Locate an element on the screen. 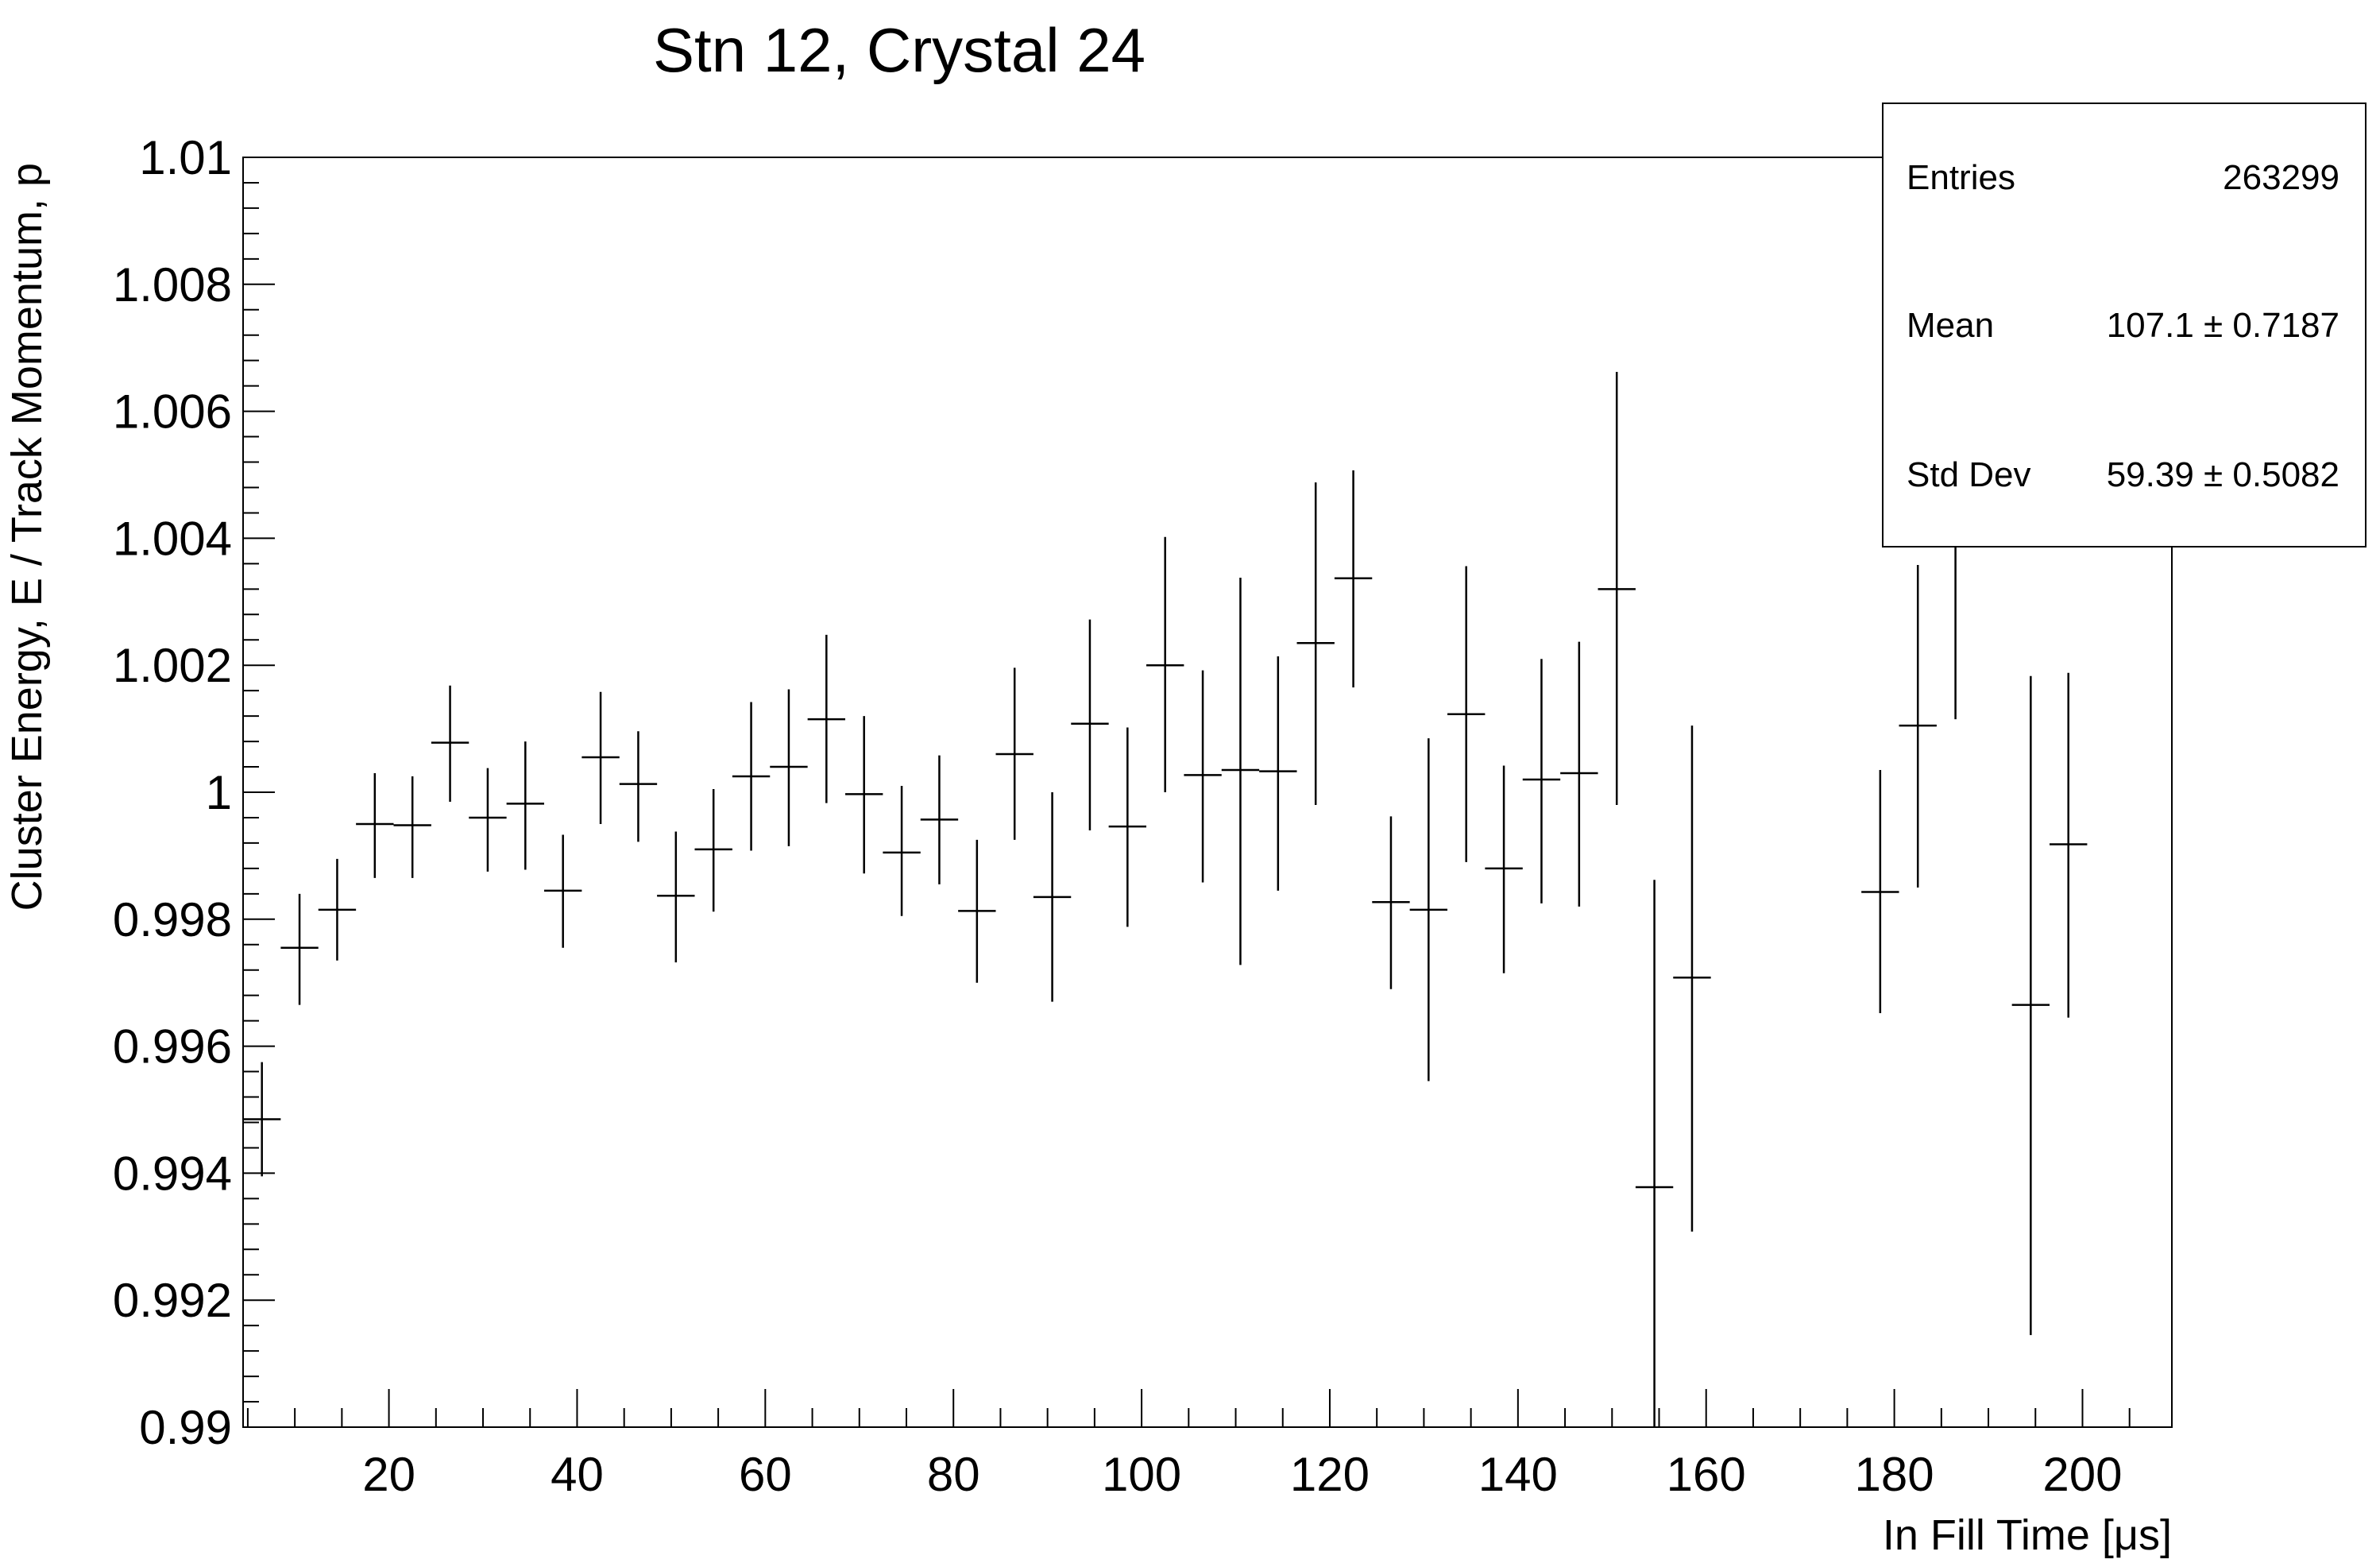 The width and height of the screenshot is (2380, 1567). y-axis-label: Cluster Energy, E / Track Momentum, p is located at coordinates (27, 537).